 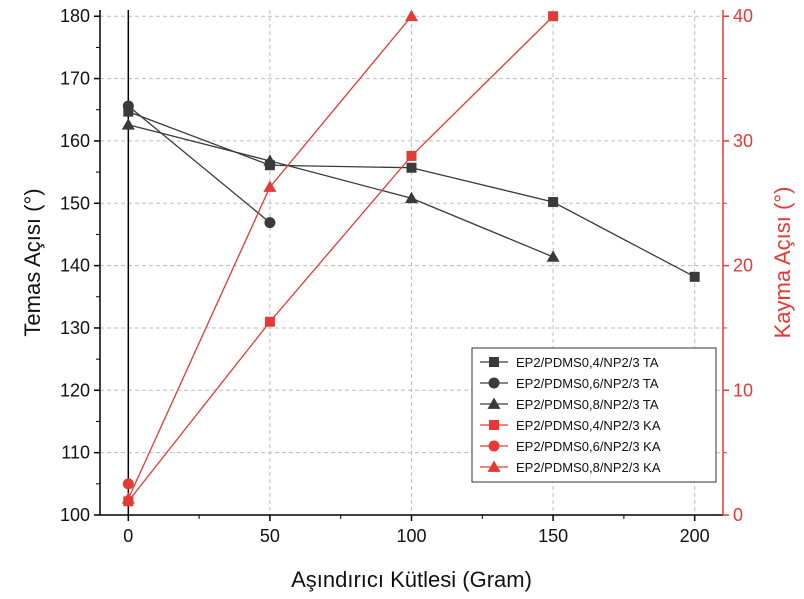 What do you see at coordinates (695, 536) in the screenshot?
I see `x-tick-label: 200` at bounding box center [695, 536].